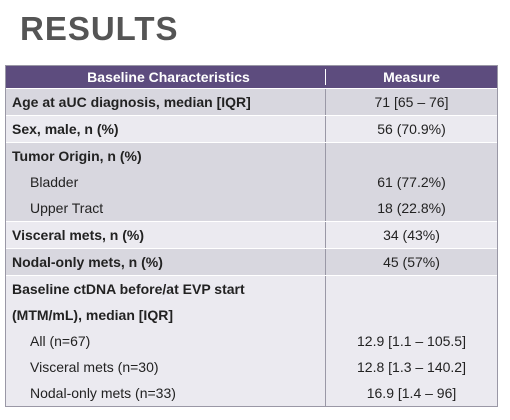  I want to click on row: Nodal-only mets (n=33) 16.9 [1.4 – 96], so click(251, 393).